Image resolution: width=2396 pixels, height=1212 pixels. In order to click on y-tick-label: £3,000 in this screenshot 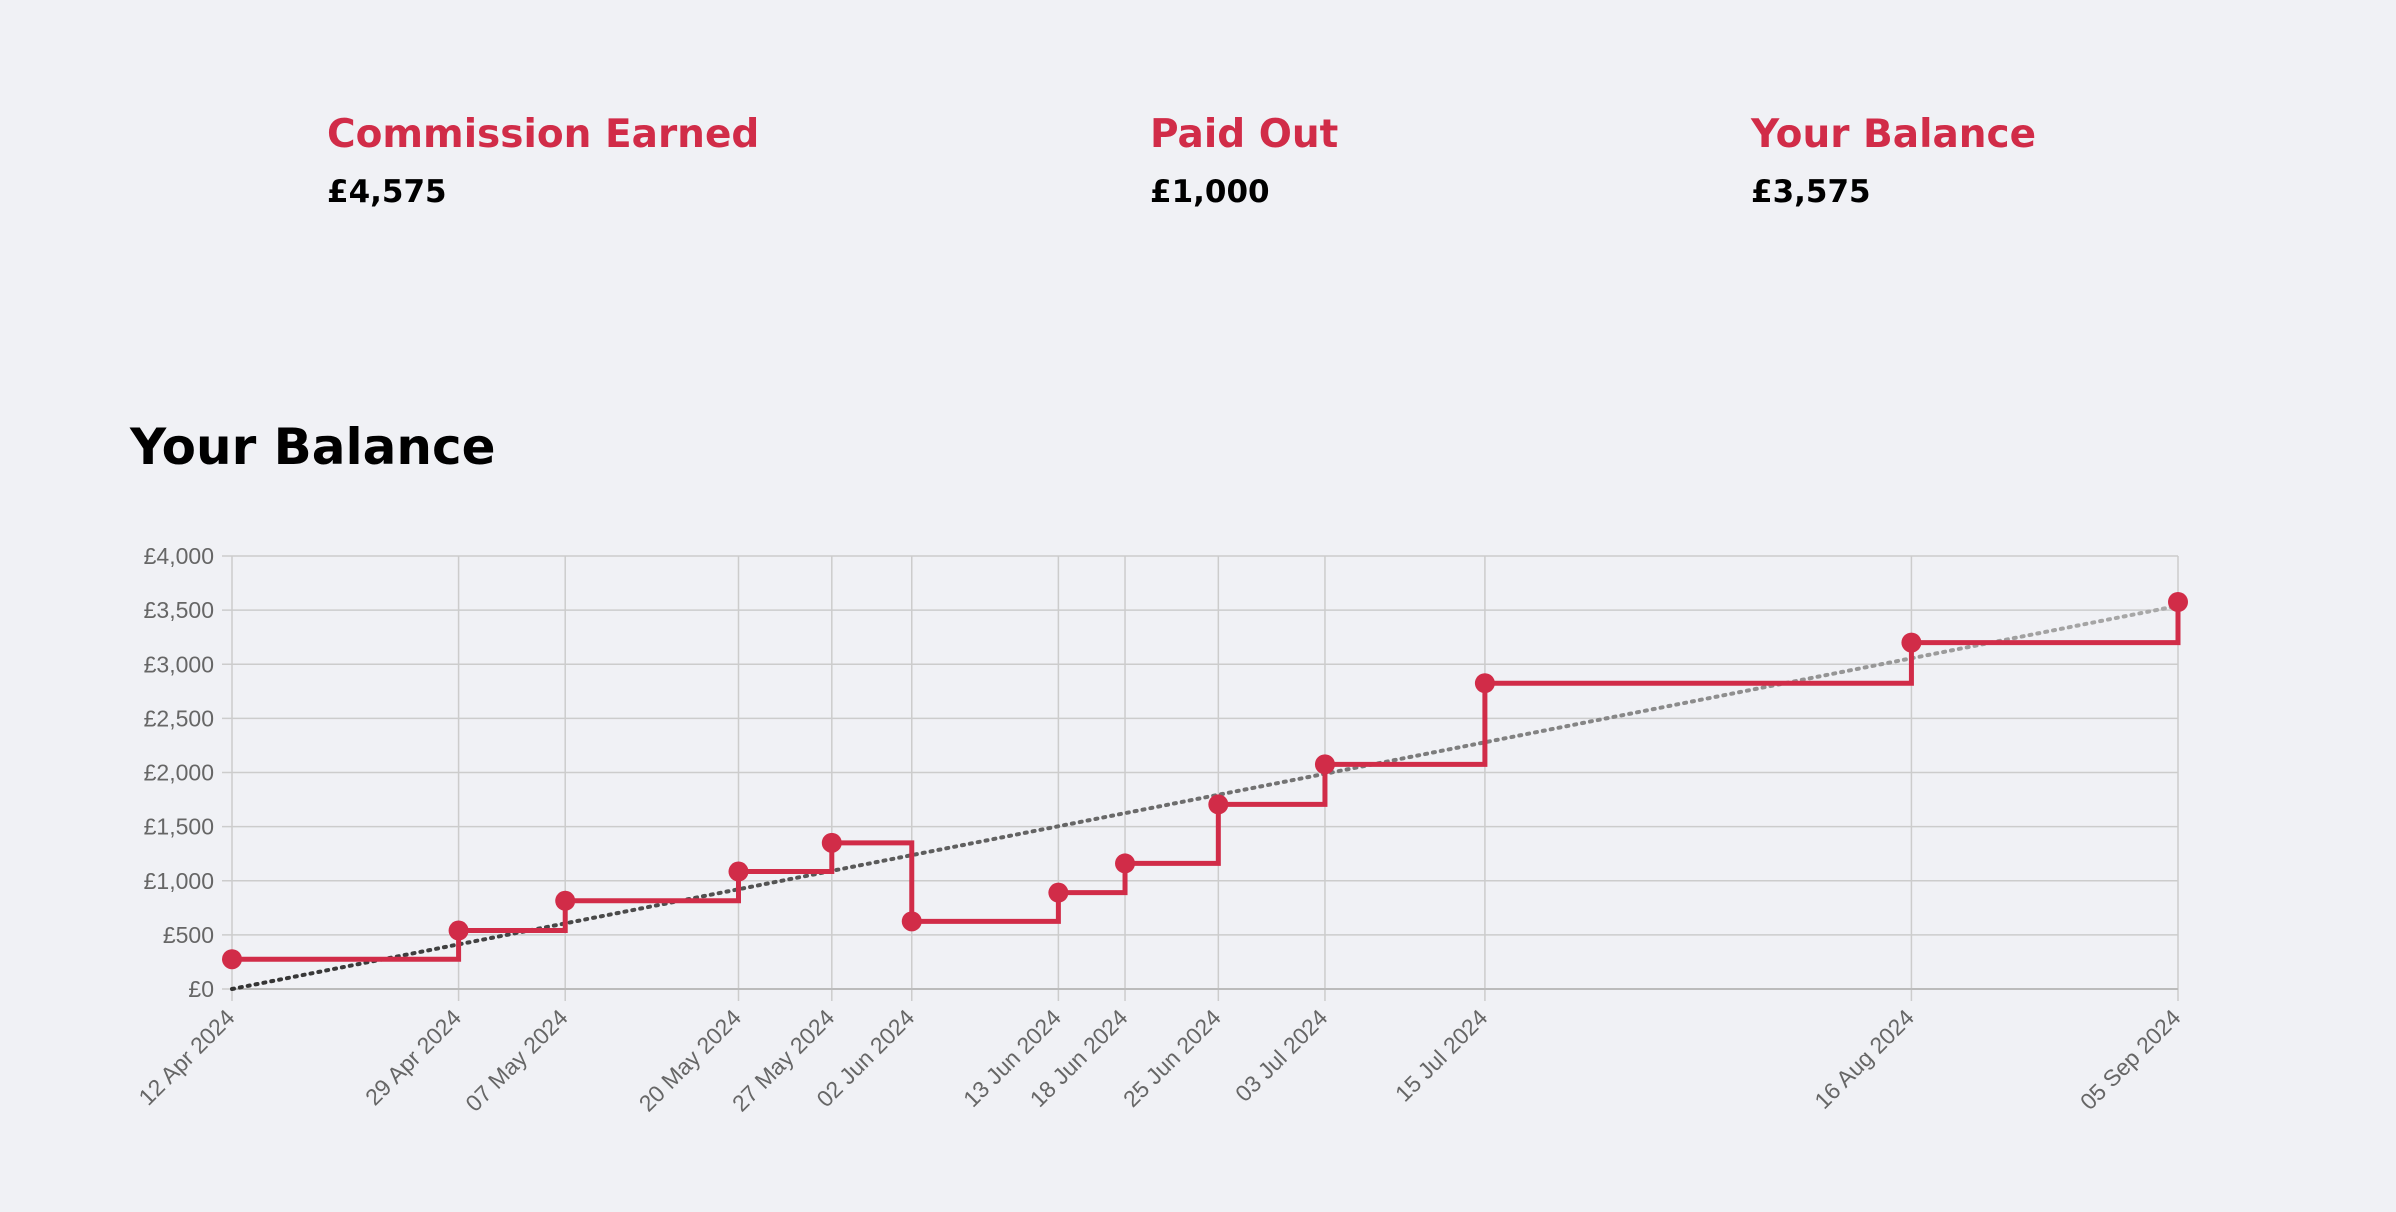, I will do `click(179, 664)`.